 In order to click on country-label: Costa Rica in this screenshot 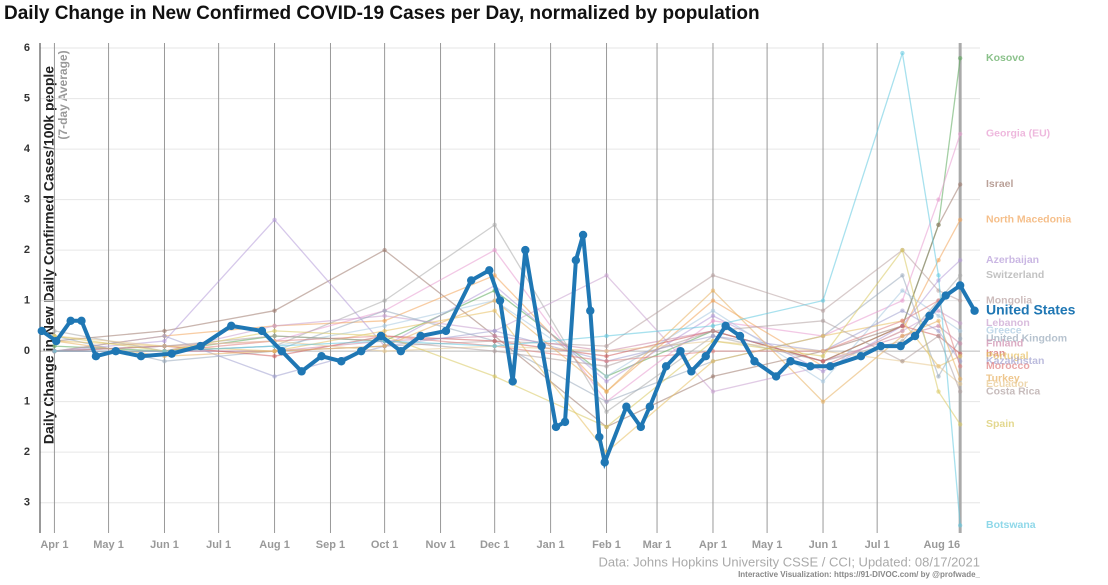, I will do `click(1013, 391)`.